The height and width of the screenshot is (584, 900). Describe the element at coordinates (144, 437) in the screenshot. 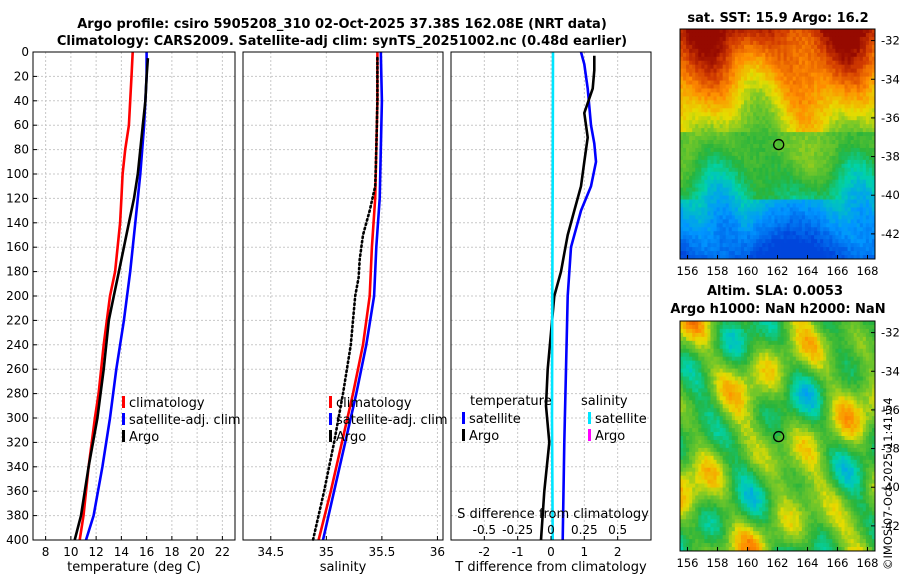

I see `temperature-legend-entry: Argo` at that location.